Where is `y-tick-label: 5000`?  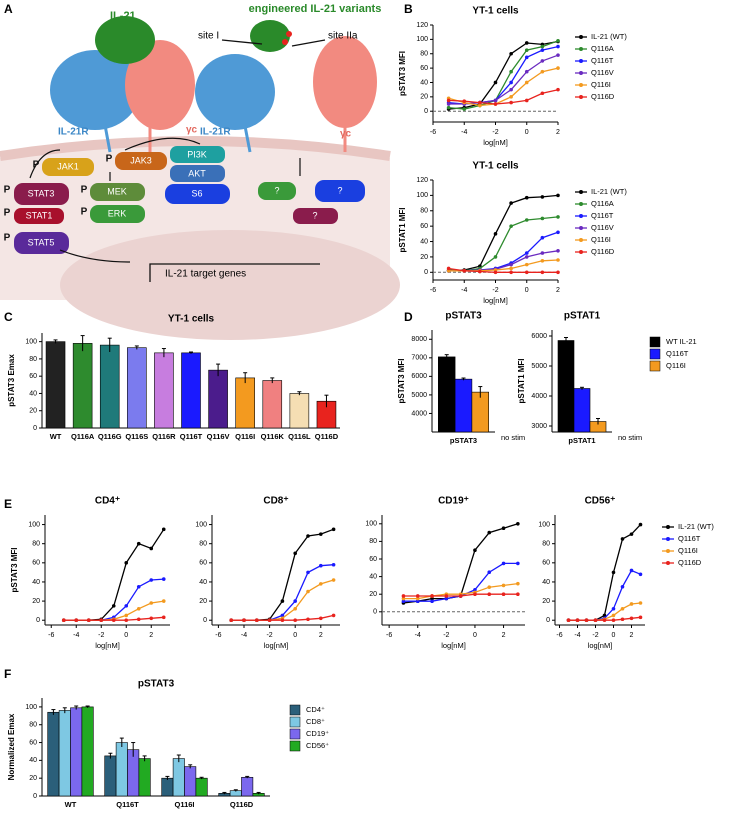 y-tick-label: 5000 is located at coordinates (539, 366).